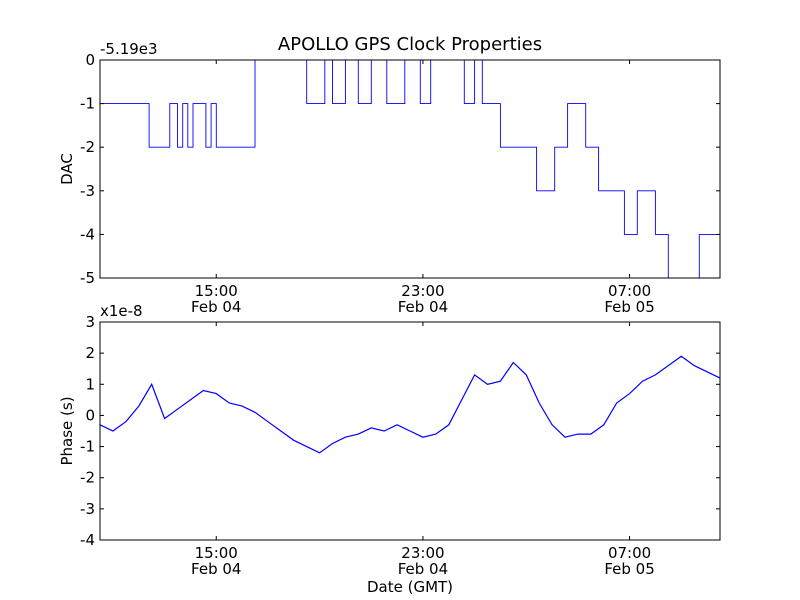 The height and width of the screenshot is (600, 800). What do you see at coordinates (67, 169) in the screenshot?
I see `y-axis-label: DAC` at bounding box center [67, 169].